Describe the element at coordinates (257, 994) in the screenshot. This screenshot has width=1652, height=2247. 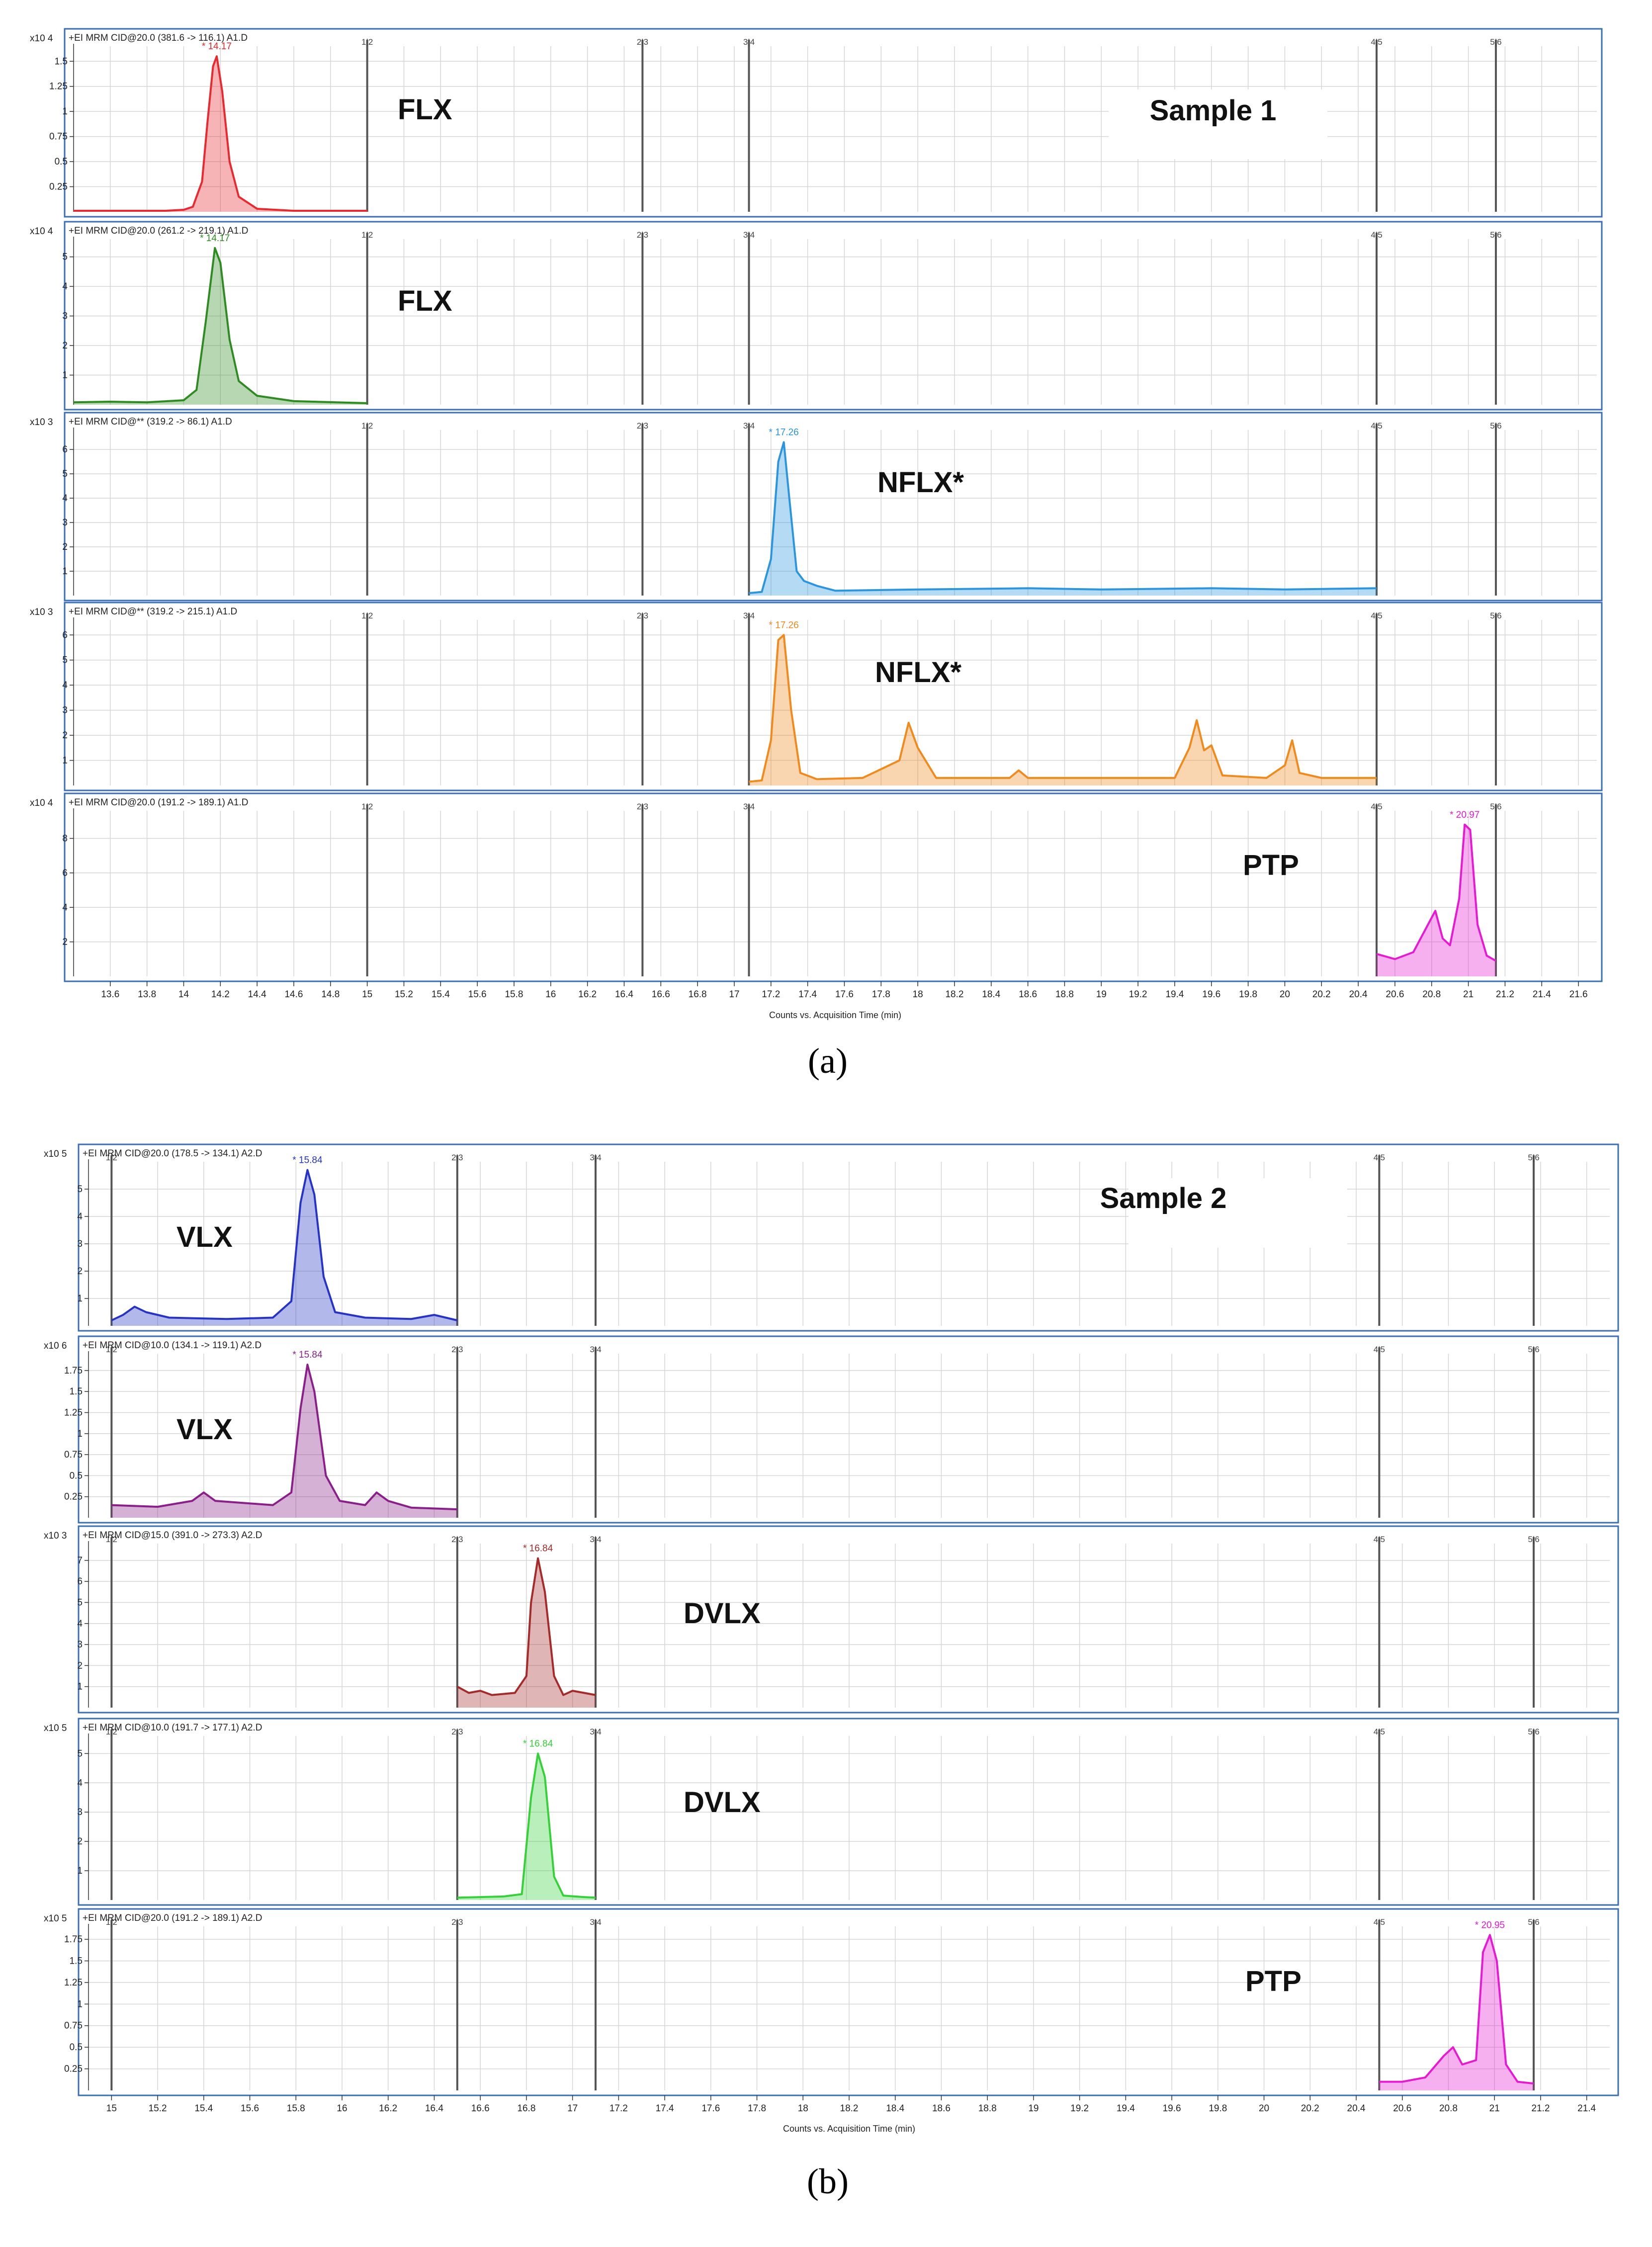
I see `x-tick-label: 14.4` at that location.